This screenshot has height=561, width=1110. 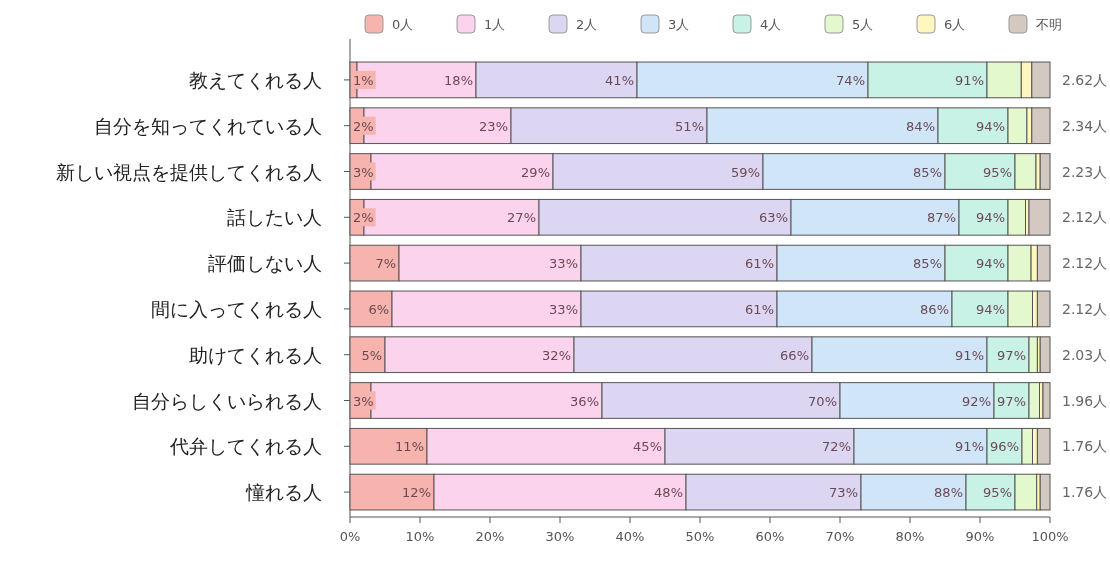 I want to click on y-tick-label: 代弁してくれる人, so click(x=245, y=446).